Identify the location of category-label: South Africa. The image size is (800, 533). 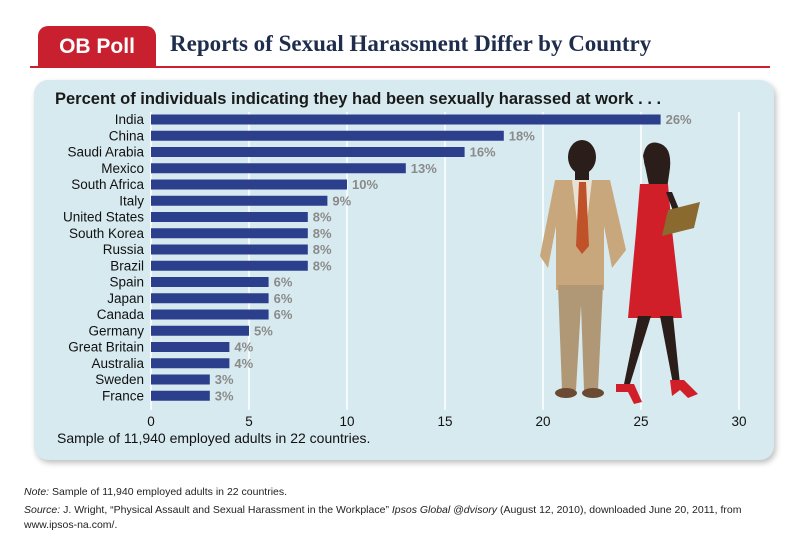
(107, 184).